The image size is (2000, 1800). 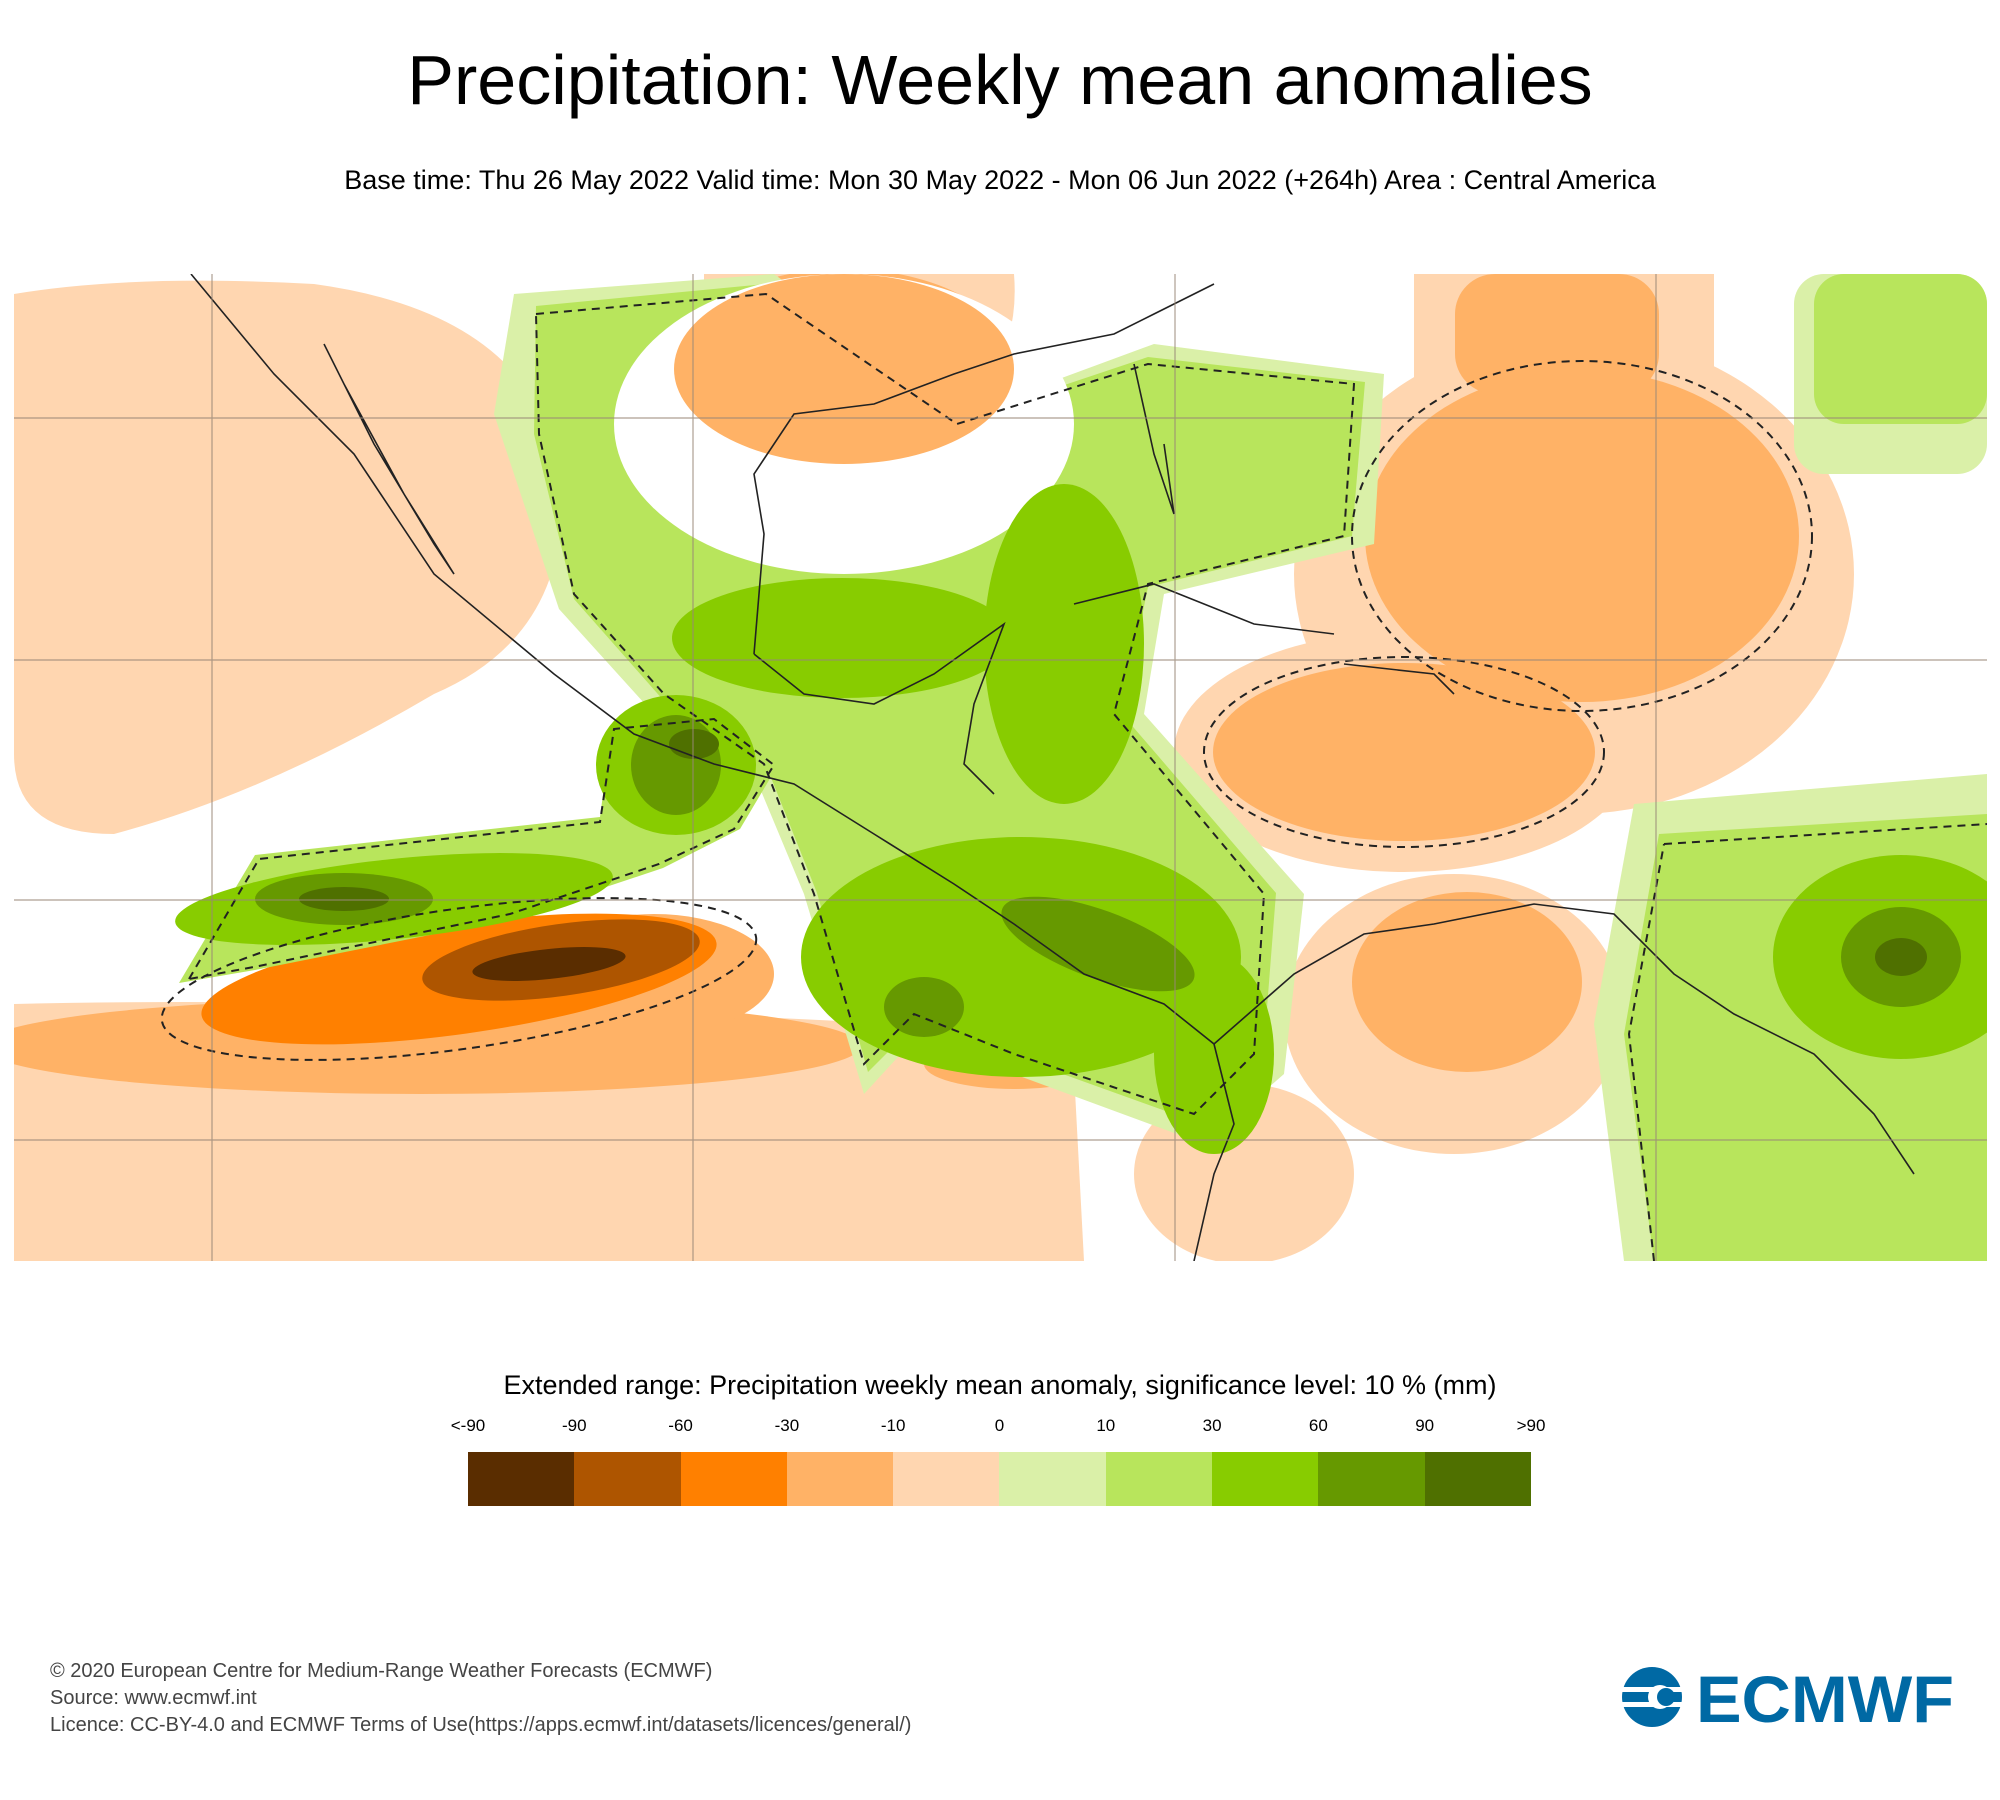 I want to click on orange-region-atlantic-north, so click(x=1557, y=334).